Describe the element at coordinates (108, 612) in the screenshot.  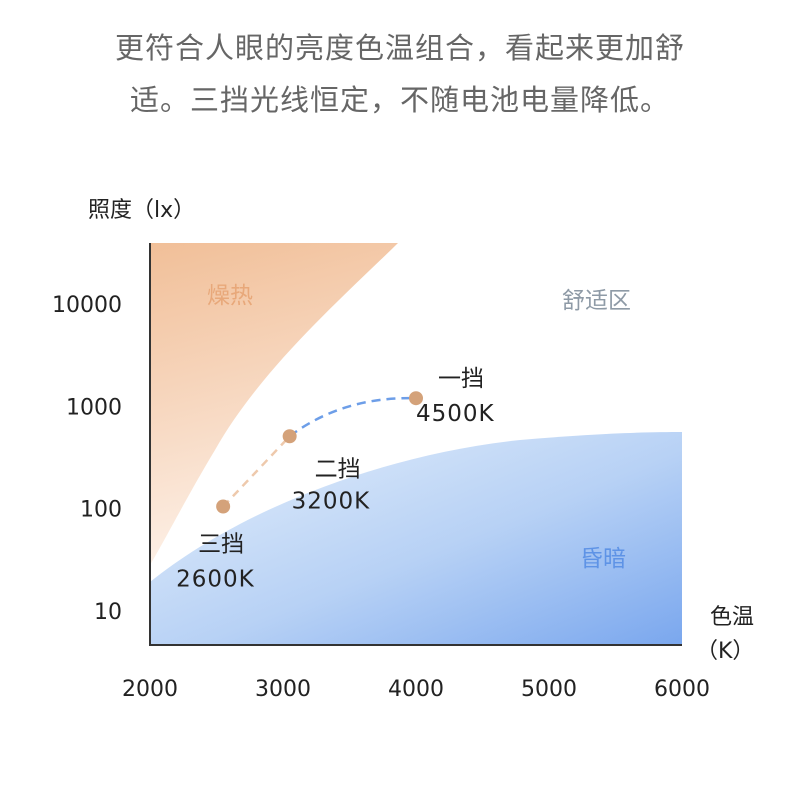
I see `y-tick-label: 10` at that location.